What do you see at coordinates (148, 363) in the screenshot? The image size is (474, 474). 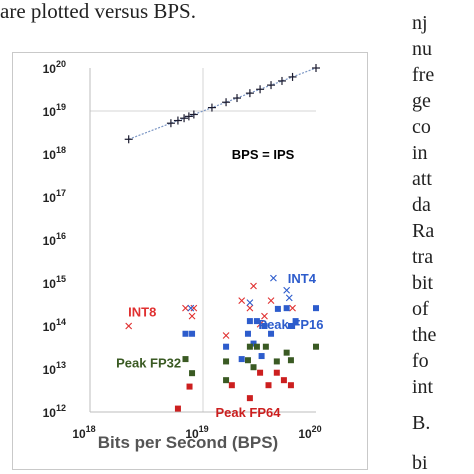 I see `annotation-peak-fp32: Peak FP32` at bounding box center [148, 363].